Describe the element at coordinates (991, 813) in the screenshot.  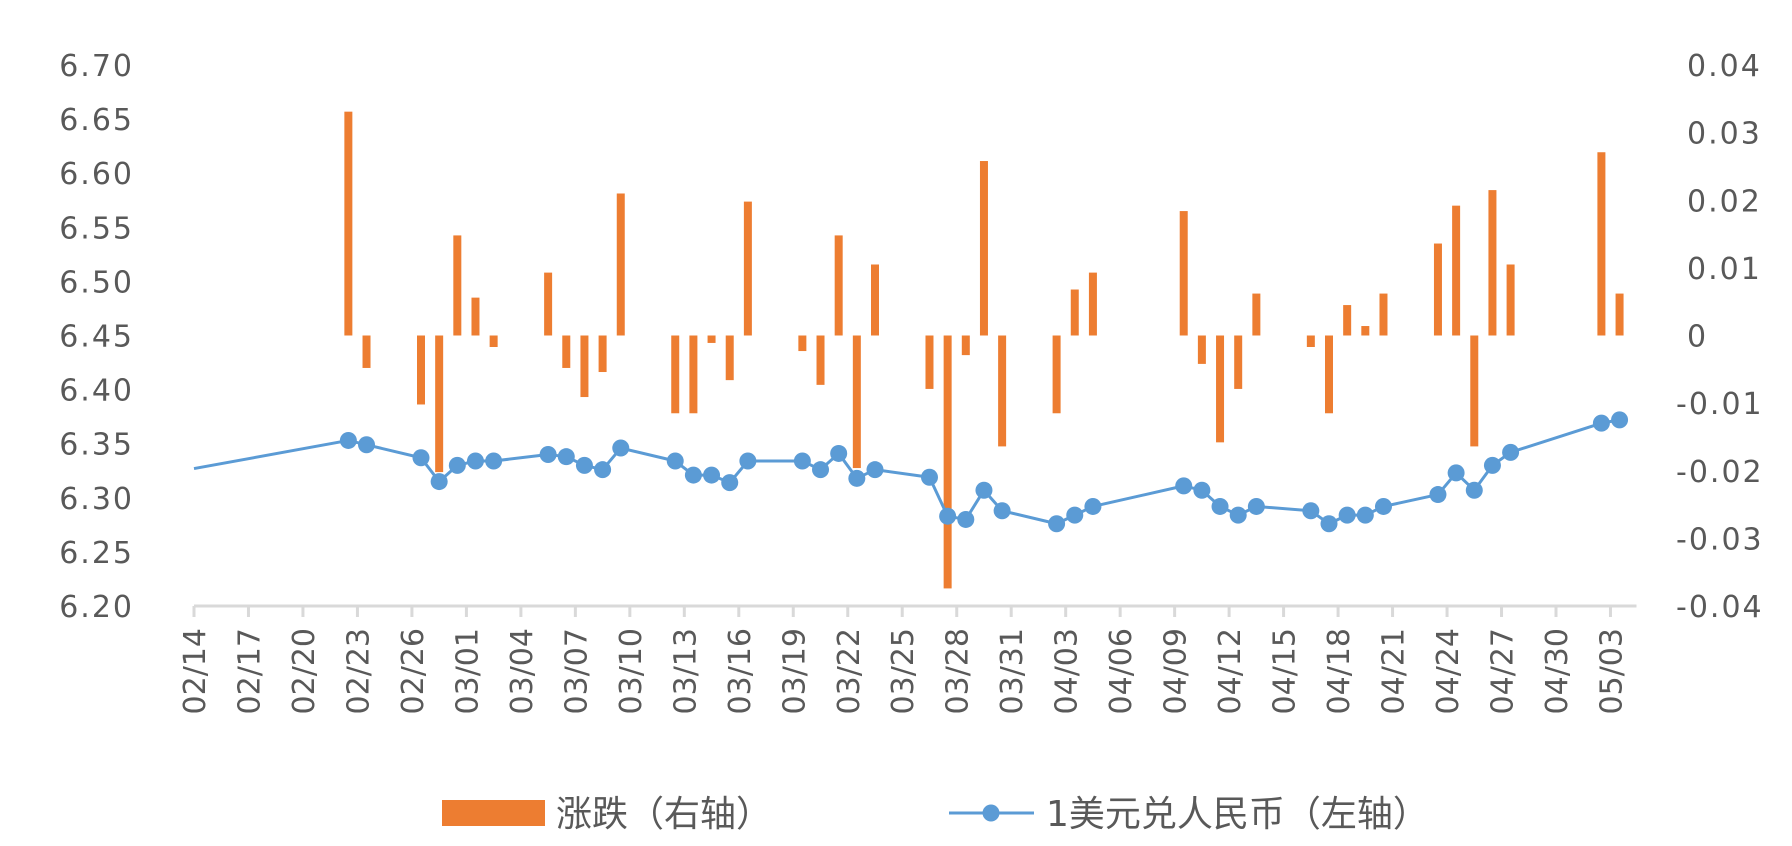
I see `legend-swatch-marker` at that location.